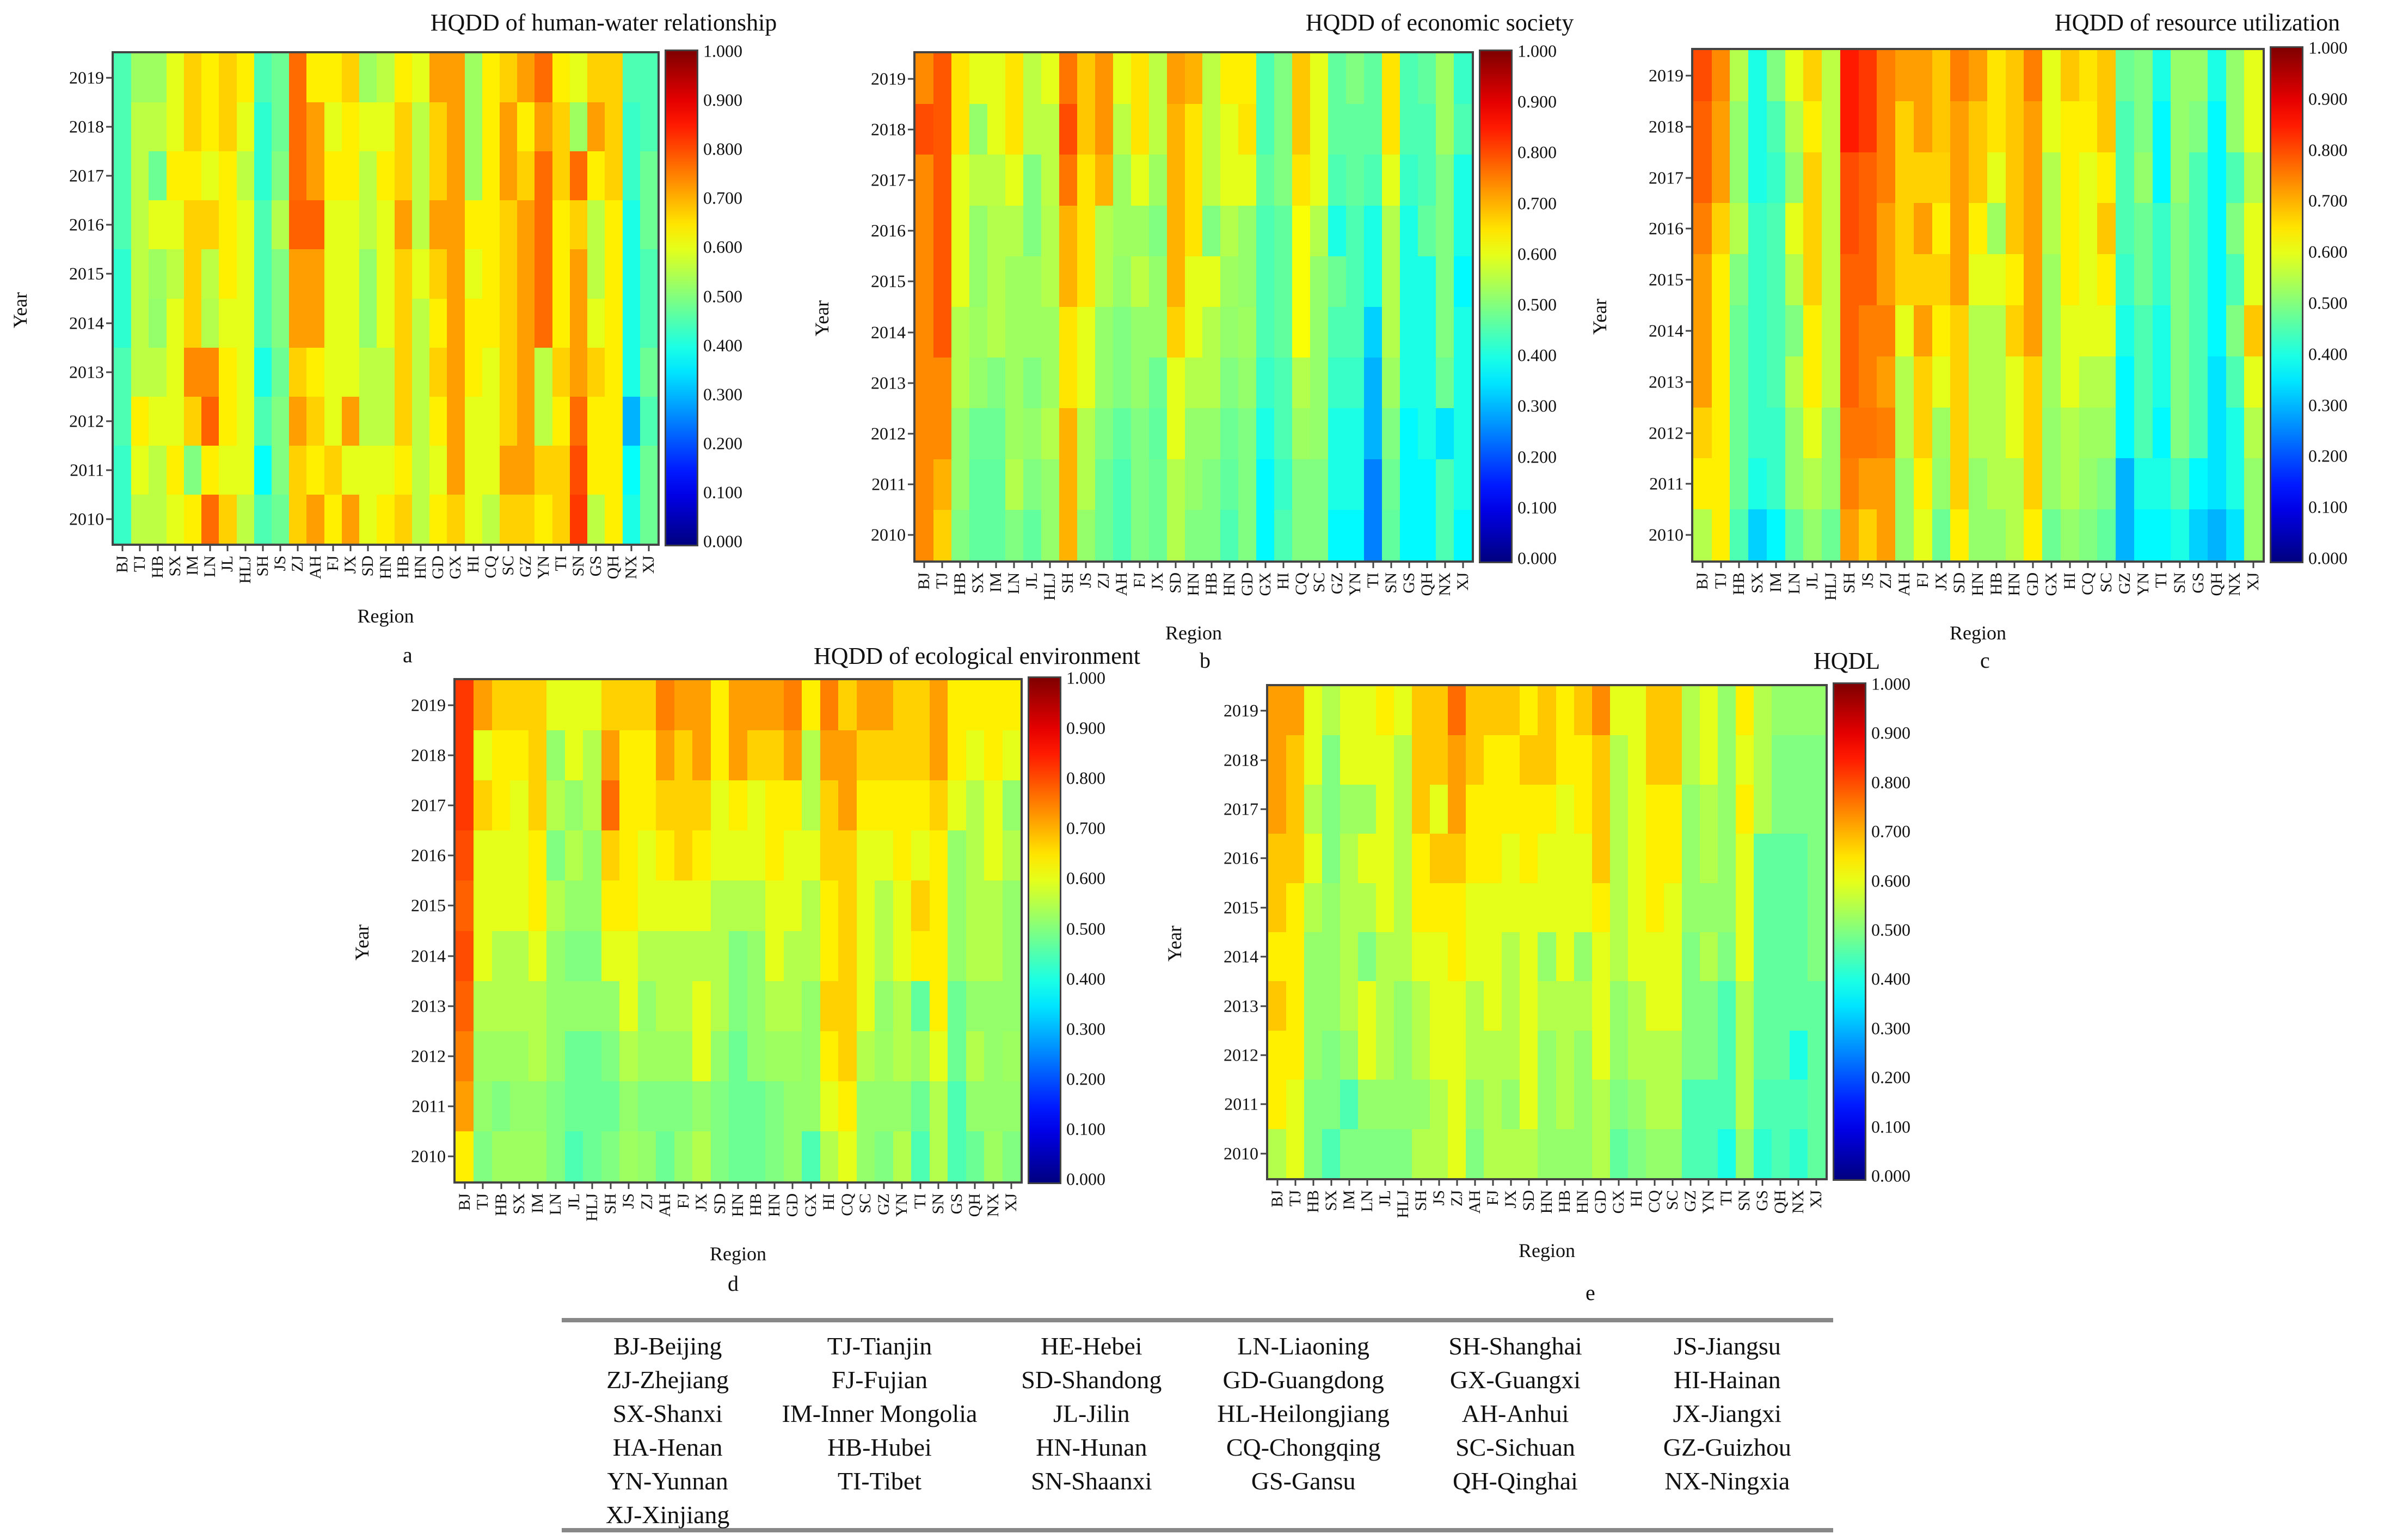  Describe the element at coordinates (1727, 1481) in the screenshot. I see `legend-item: NX-Ningxia` at that location.